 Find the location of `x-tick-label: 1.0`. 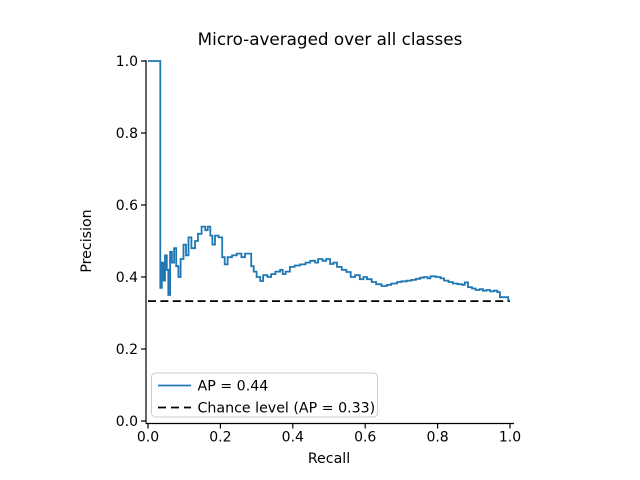

x-tick-label: 1.0 is located at coordinates (510, 438).